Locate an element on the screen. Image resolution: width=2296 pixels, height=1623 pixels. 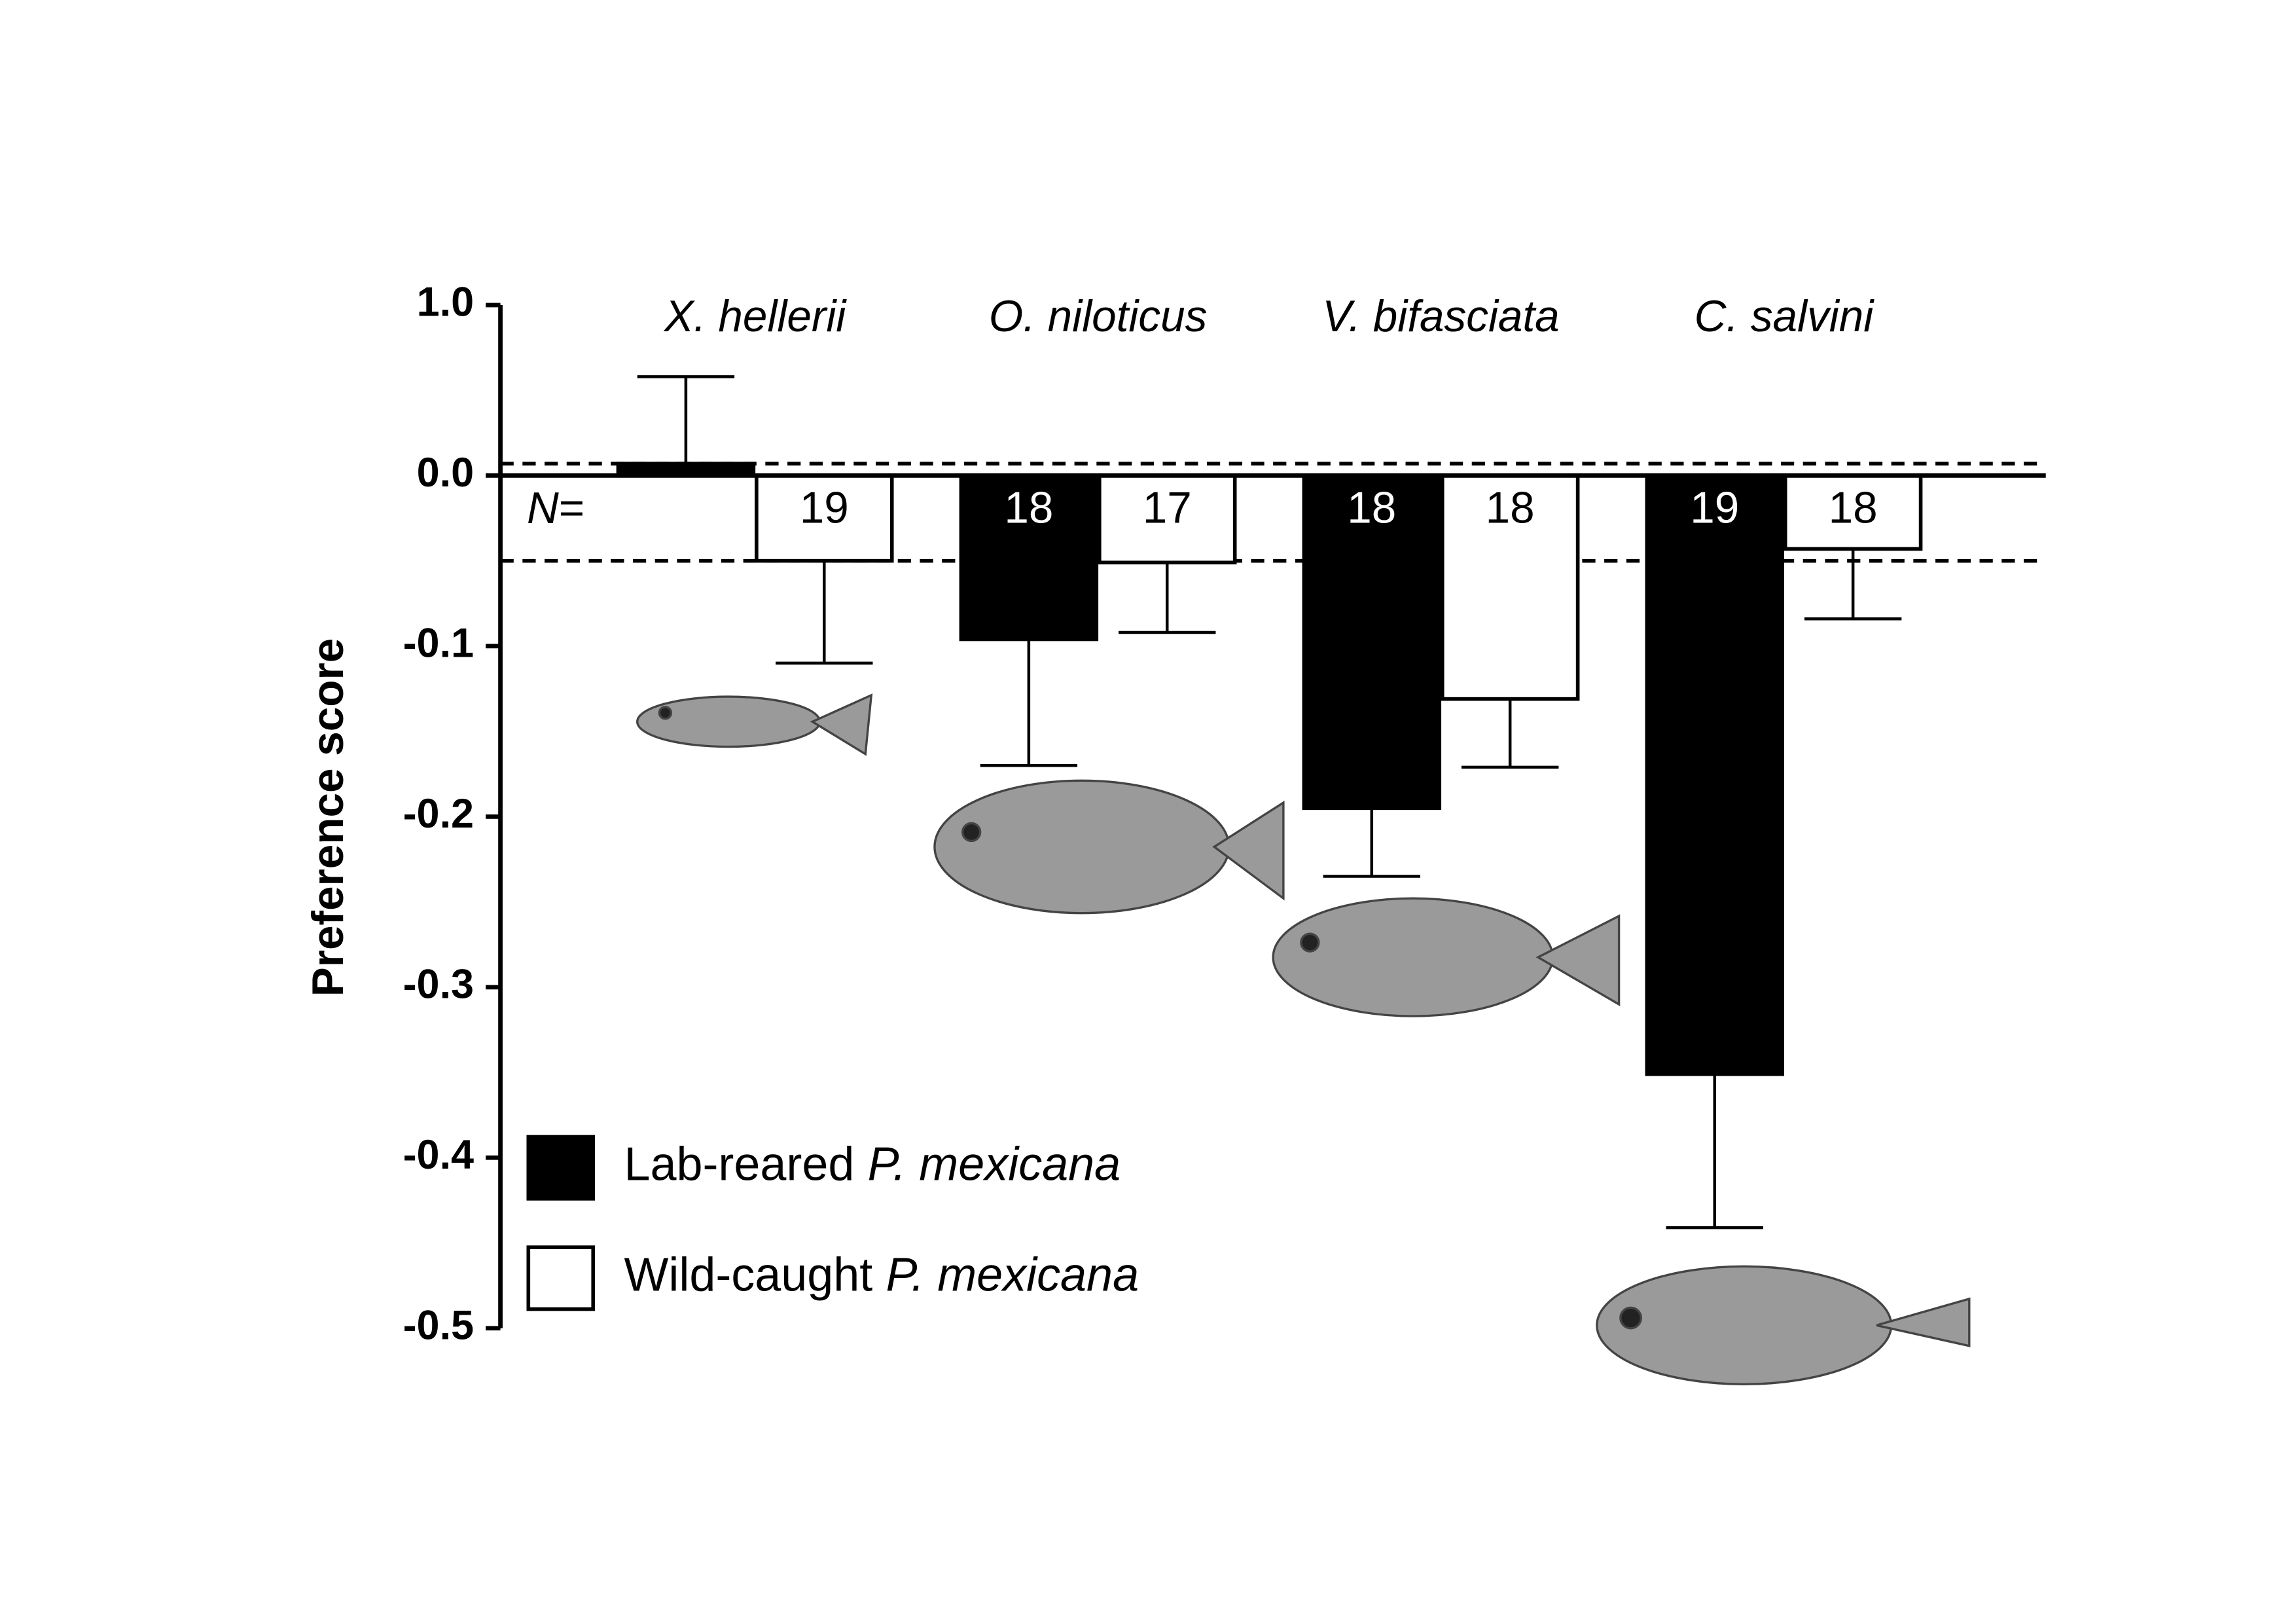
y-tick-label: 1.0 is located at coordinates (446, 302).